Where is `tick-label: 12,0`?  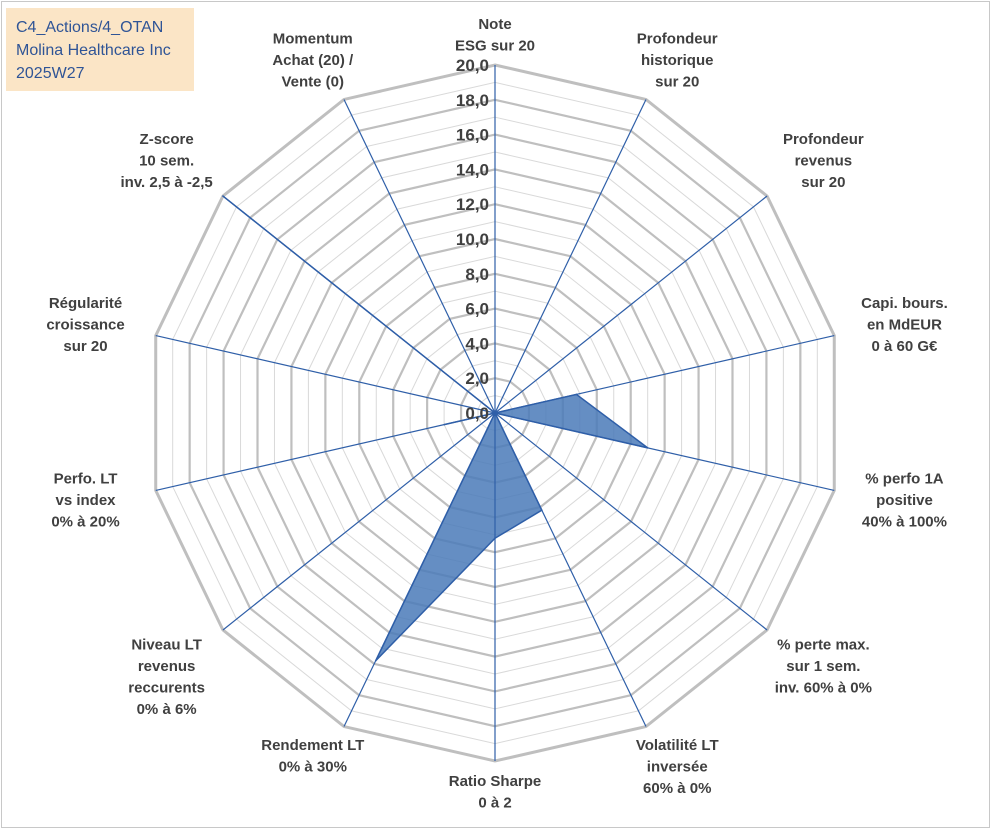
tick-label: 12,0 is located at coordinates (472, 204).